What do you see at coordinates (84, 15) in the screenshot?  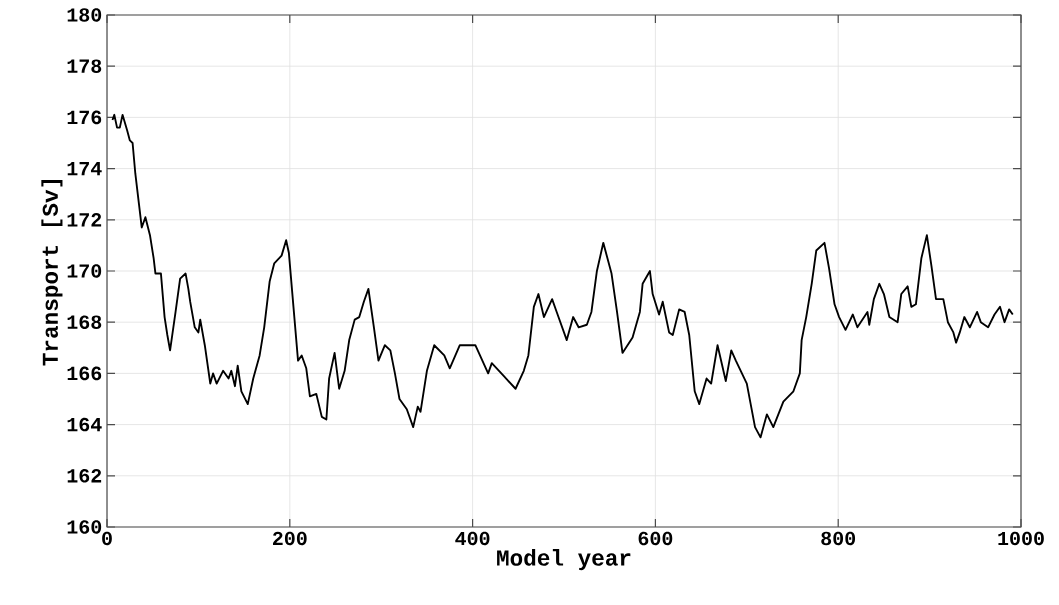 I see `y-tick-label: 180` at bounding box center [84, 15].